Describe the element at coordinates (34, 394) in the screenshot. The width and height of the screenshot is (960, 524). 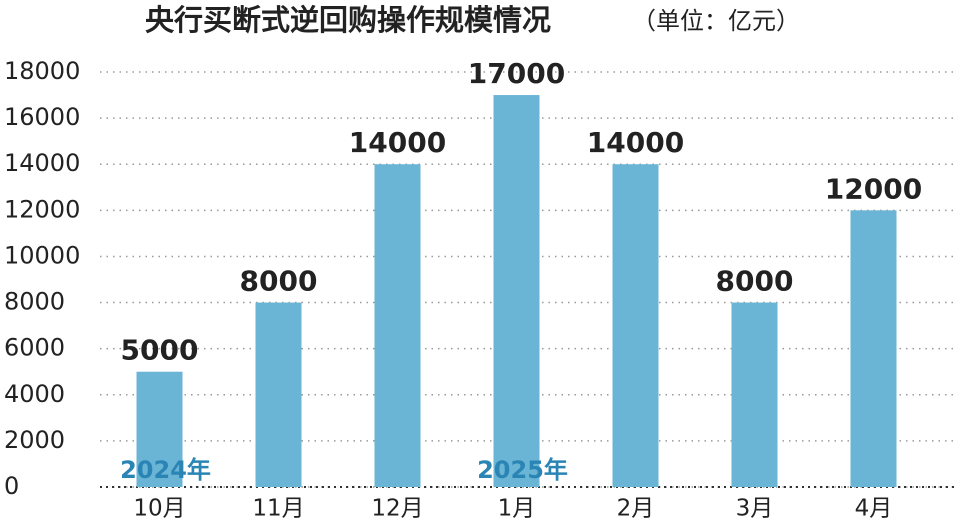
I see `y-tick-label: 4000` at that location.